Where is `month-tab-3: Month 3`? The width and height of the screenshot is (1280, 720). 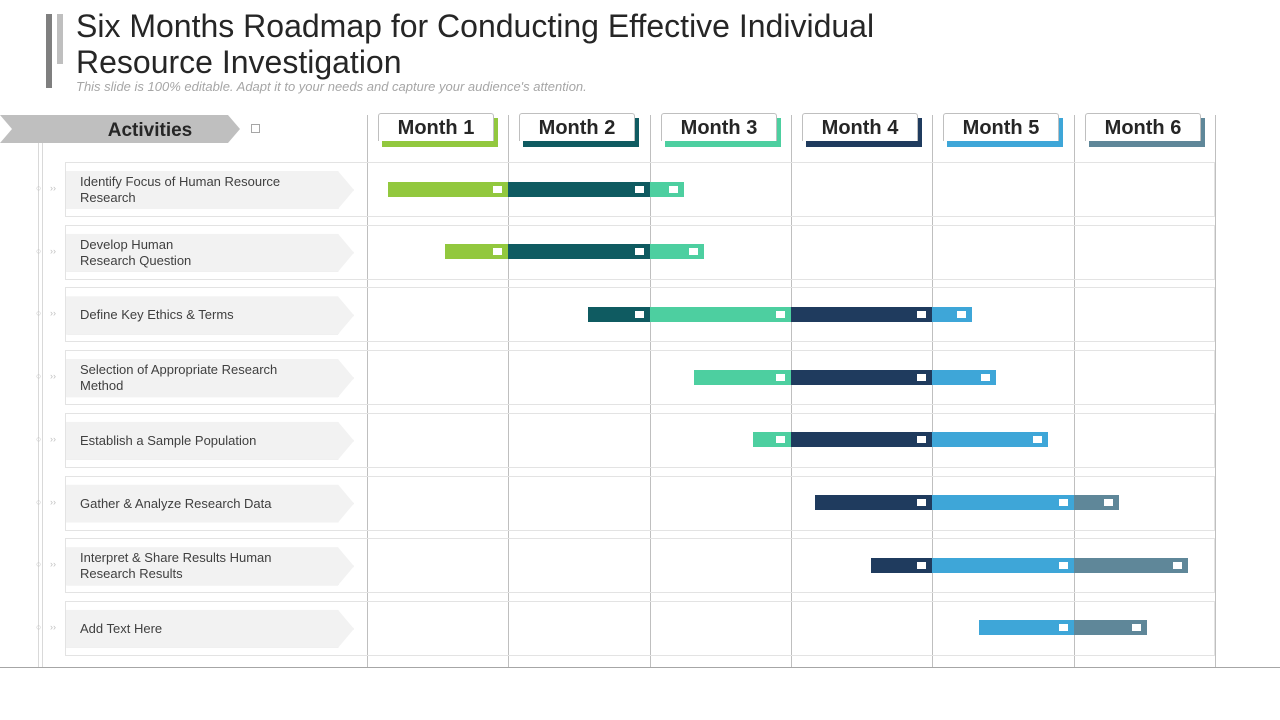
month-tab-3: Month 3 is located at coordinates (721, 130).